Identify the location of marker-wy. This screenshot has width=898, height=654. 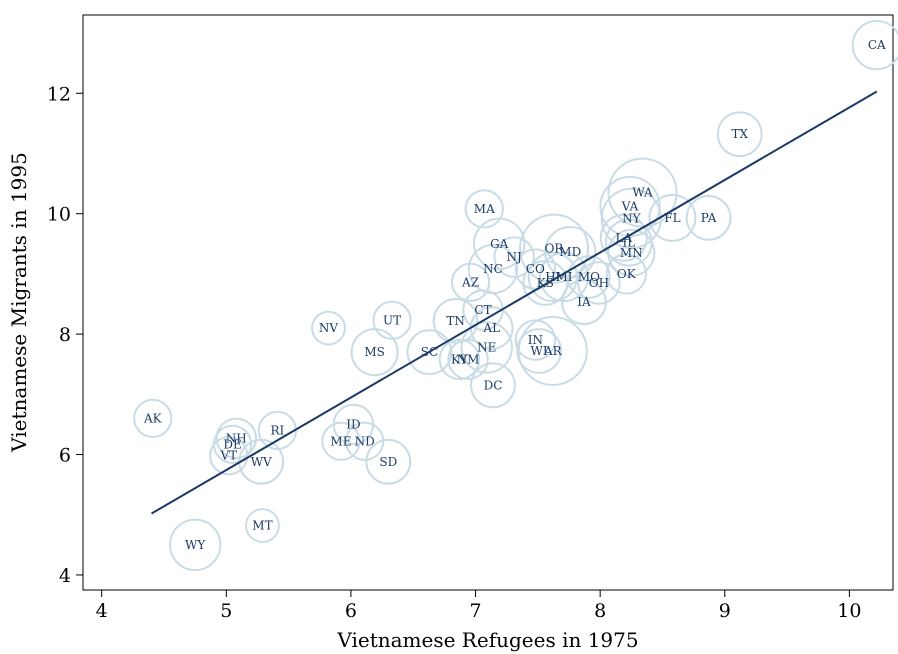
(195, 545).